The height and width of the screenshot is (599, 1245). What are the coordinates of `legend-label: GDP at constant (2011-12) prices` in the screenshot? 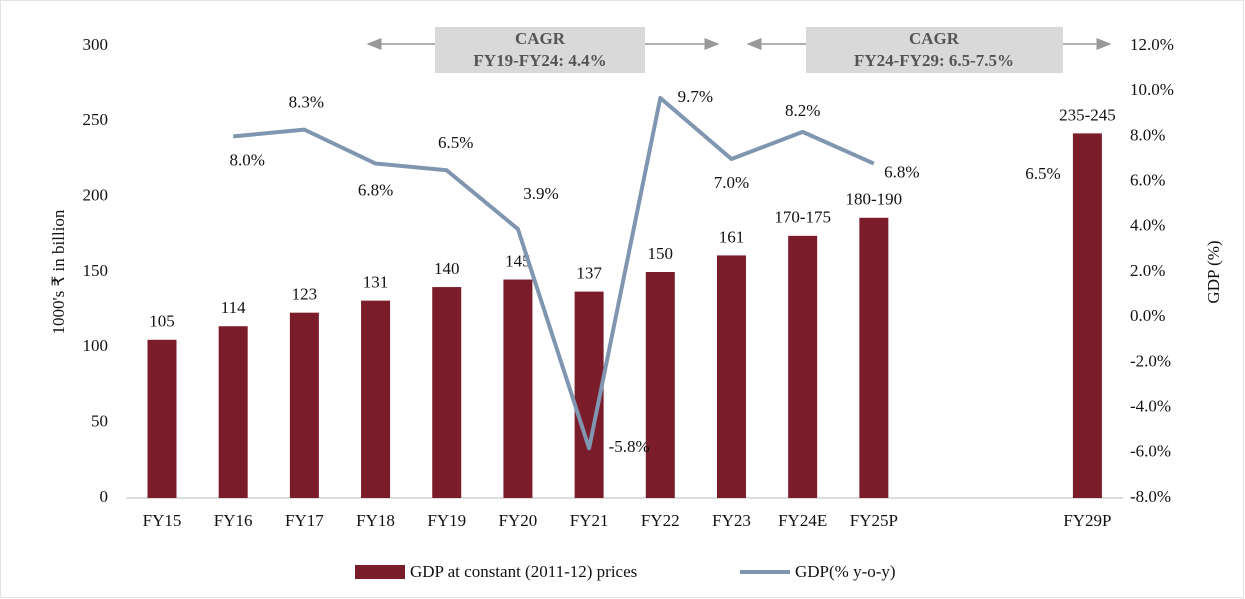 It's located at (523, 571).